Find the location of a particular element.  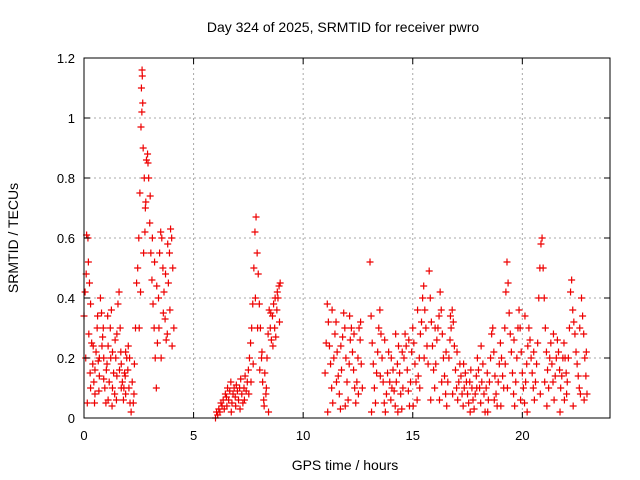

y-tick-label: 0.6 is located at coordinates (66, 238).